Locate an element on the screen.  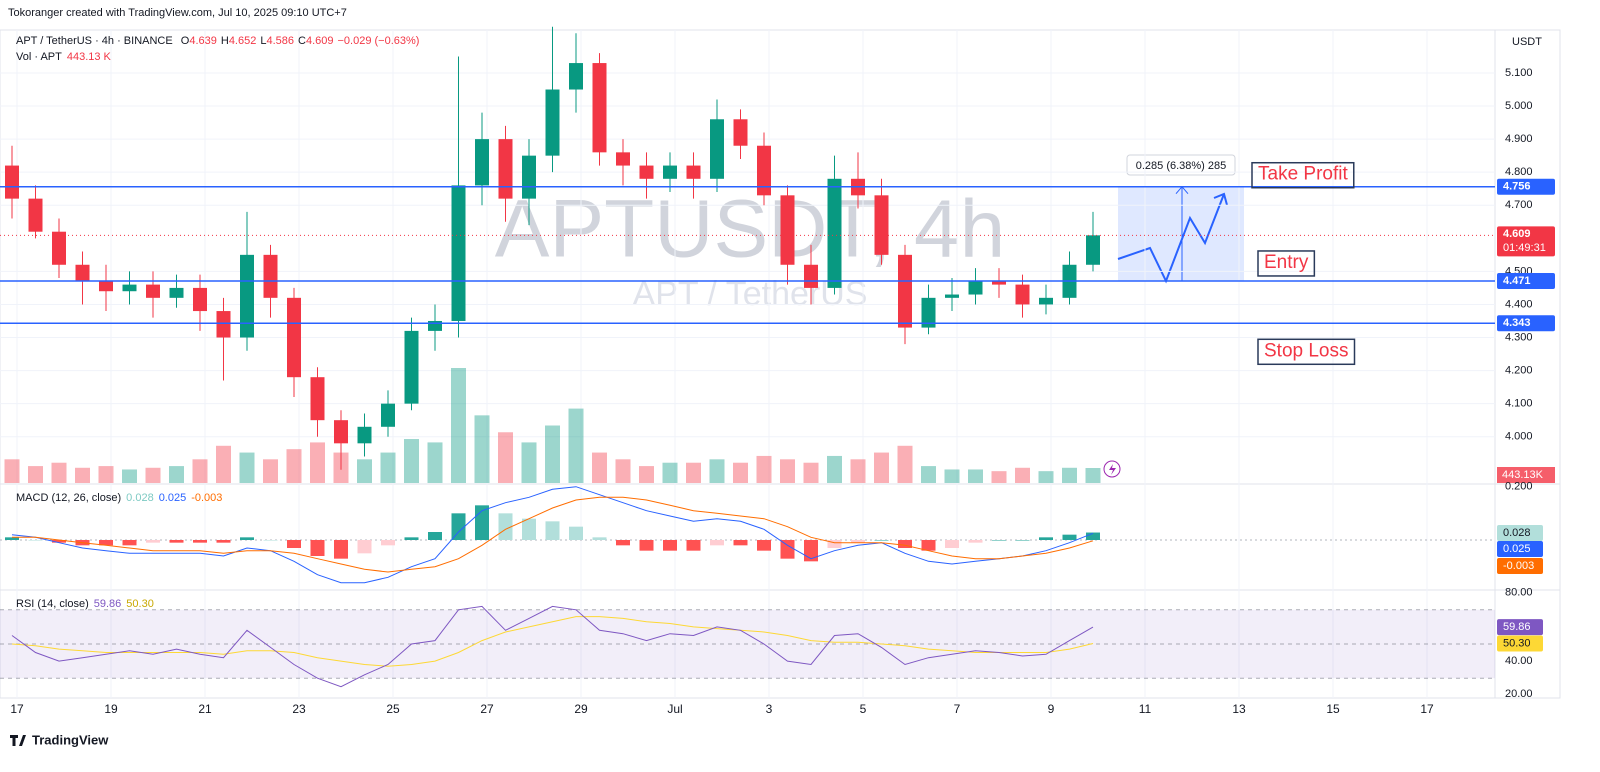
volume-legend: Vol · APT 443.13 K is located at coordinates (66, 57).